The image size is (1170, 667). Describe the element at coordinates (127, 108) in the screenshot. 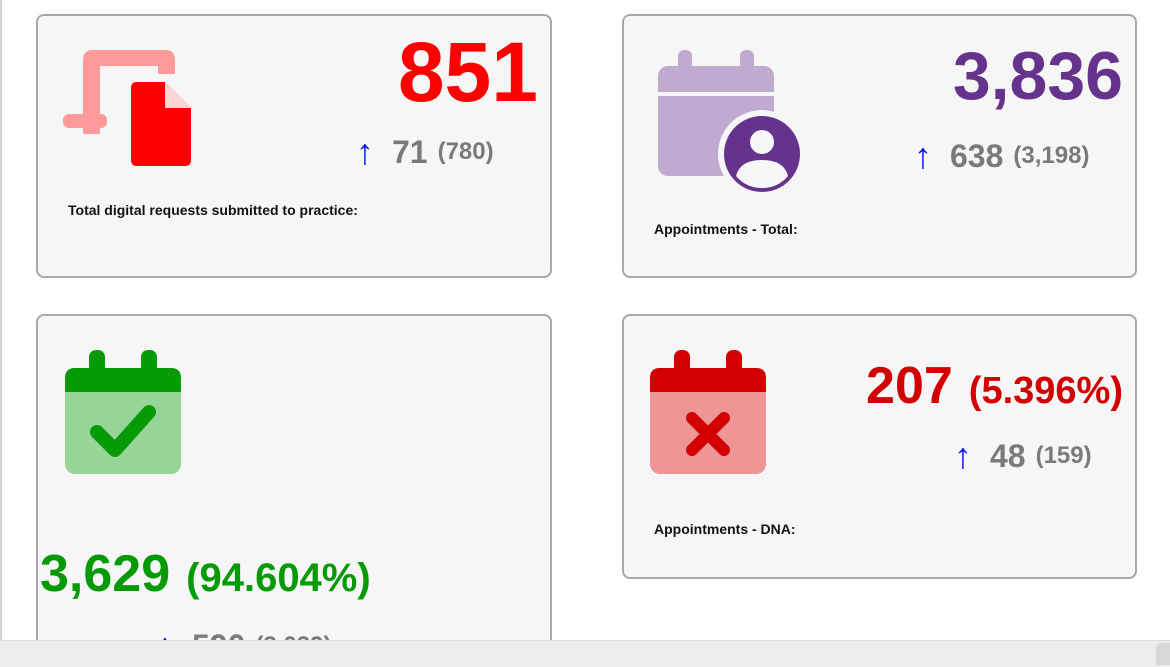

I see `digital-request-icon` at that location.